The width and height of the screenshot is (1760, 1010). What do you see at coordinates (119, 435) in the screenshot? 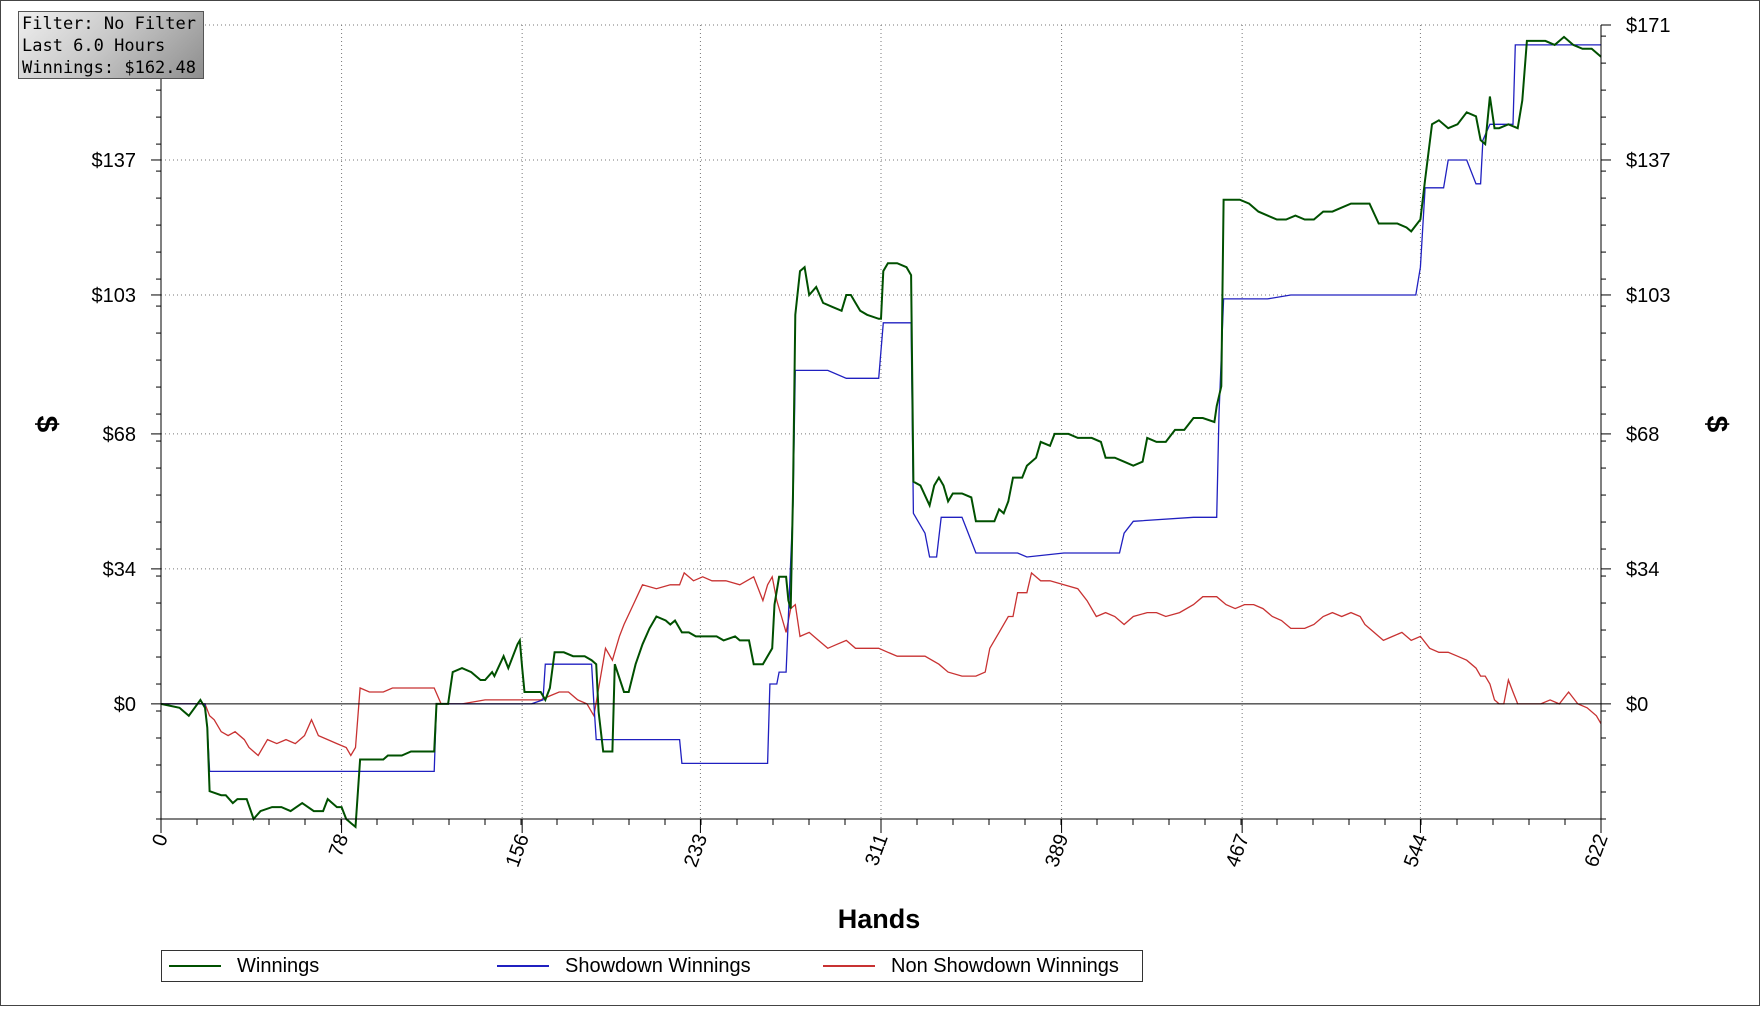
I see `y-tick-label-left: $68` at bounding box center [119, 435].